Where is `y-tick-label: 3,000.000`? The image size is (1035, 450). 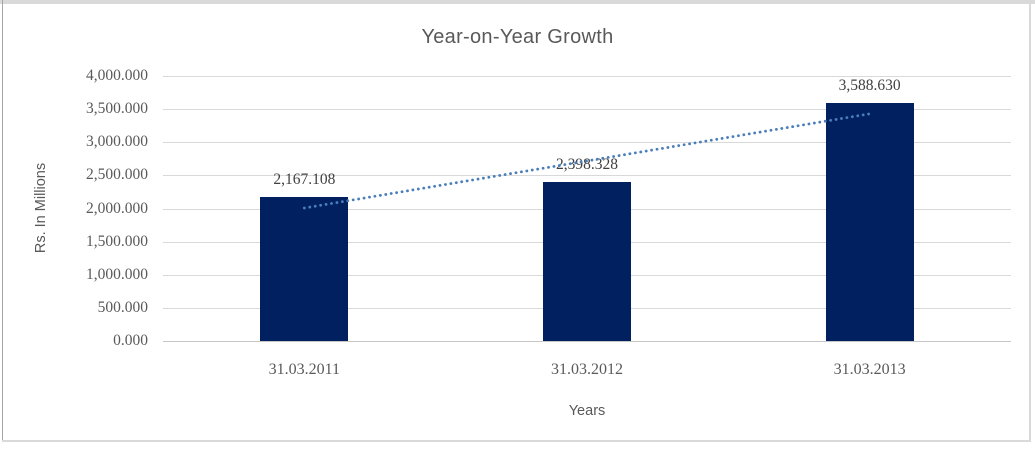
y-tick-label: 3,000.000 is located at coordinates (117, 142).